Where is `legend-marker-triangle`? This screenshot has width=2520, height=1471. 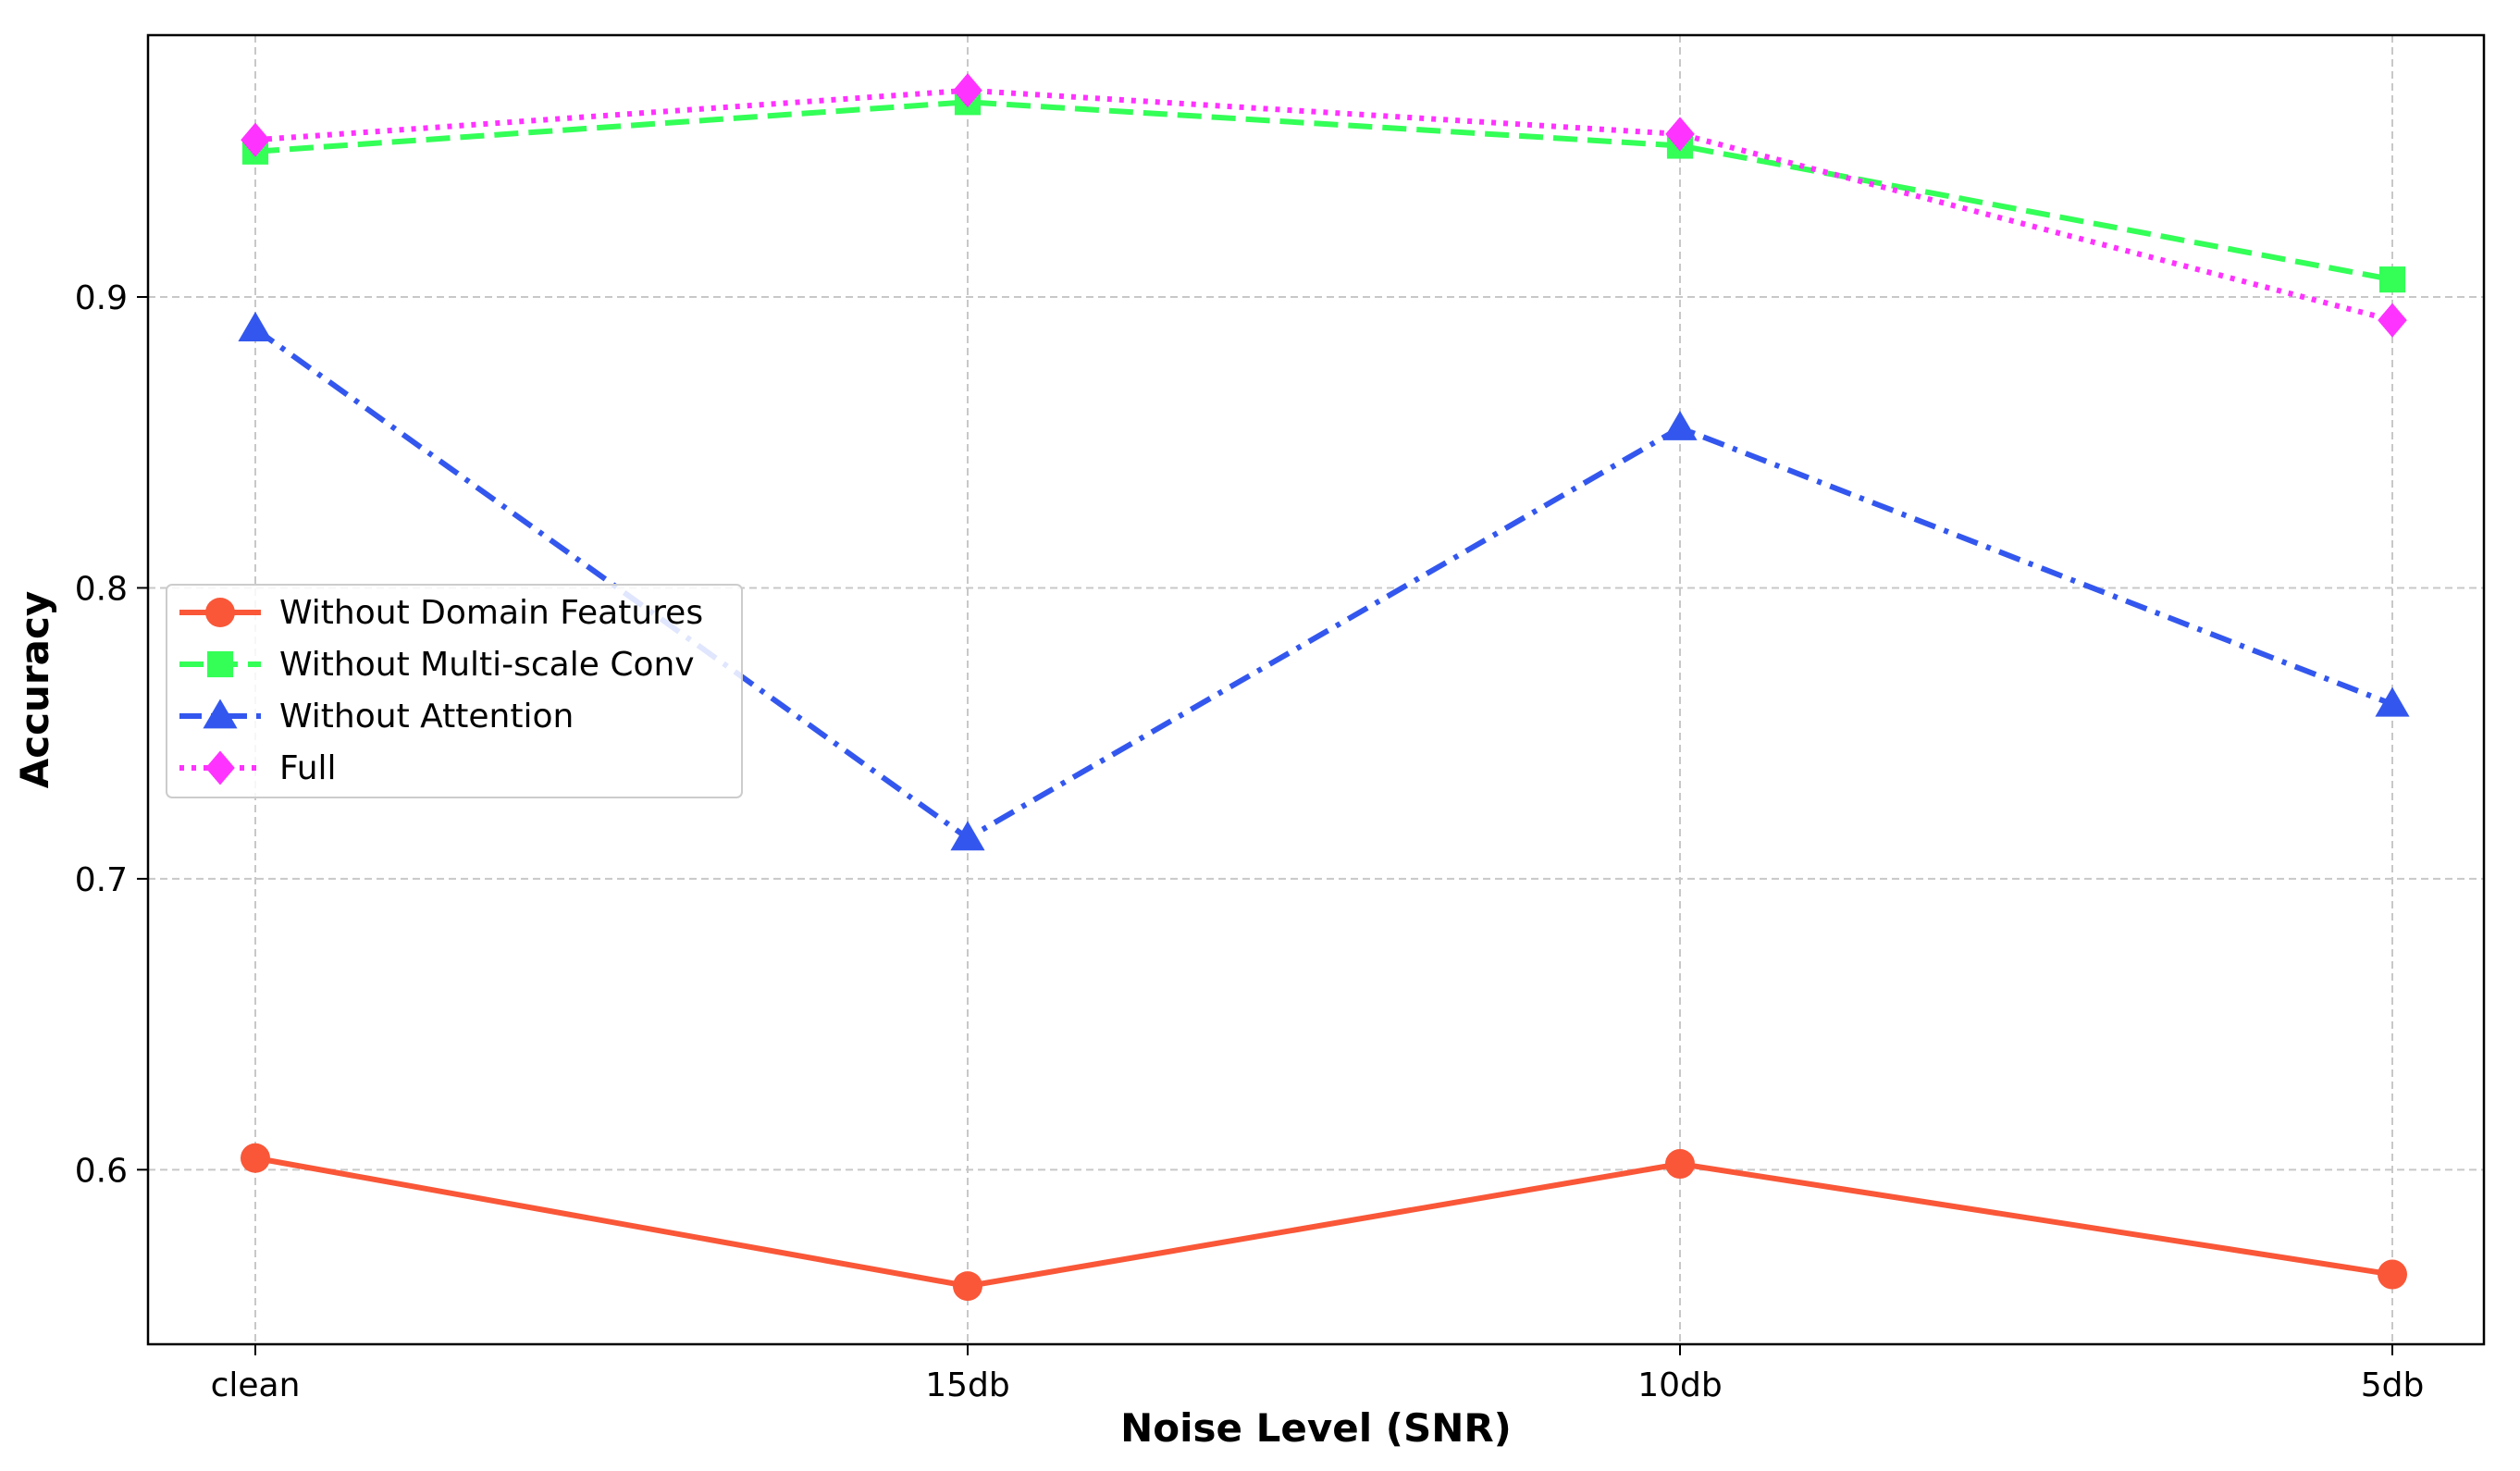 legend-marker-triangle is located at coordinates (220, 713).